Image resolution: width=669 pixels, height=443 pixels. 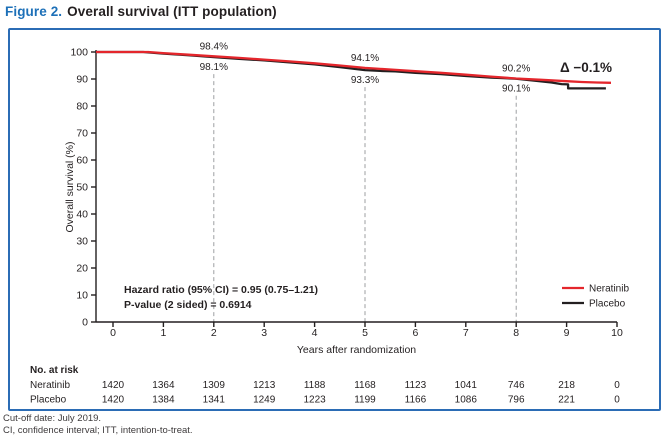 I want to click on legend: Neratinib Placebo, so click(x=595, y=297).